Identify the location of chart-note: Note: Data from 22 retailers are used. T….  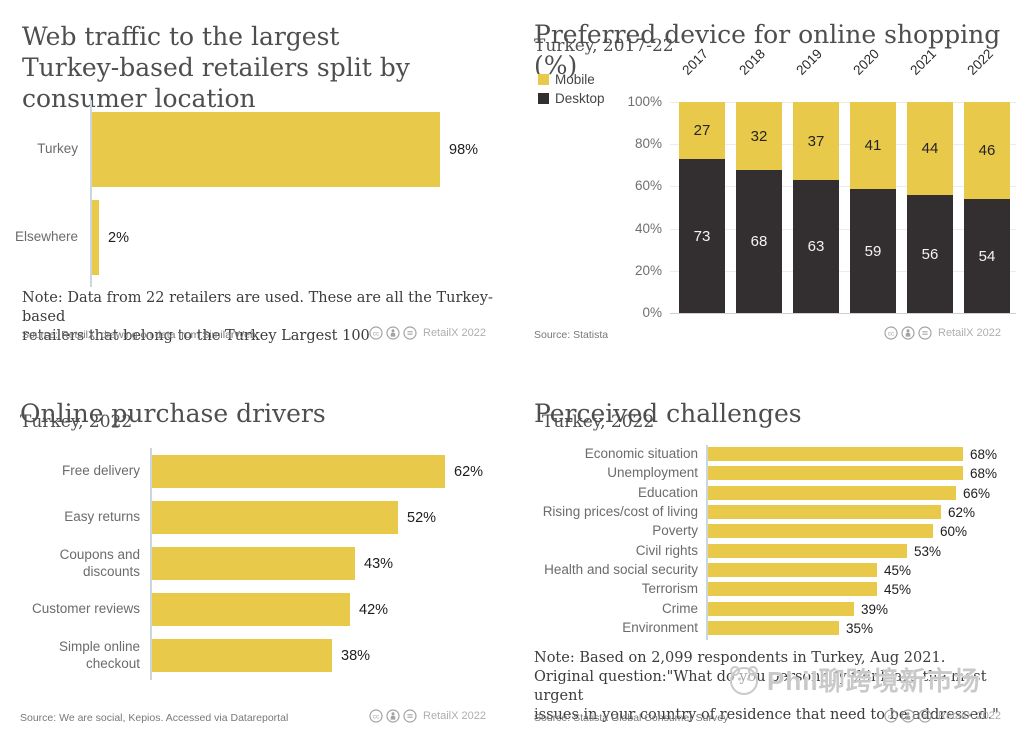
(257, 317).